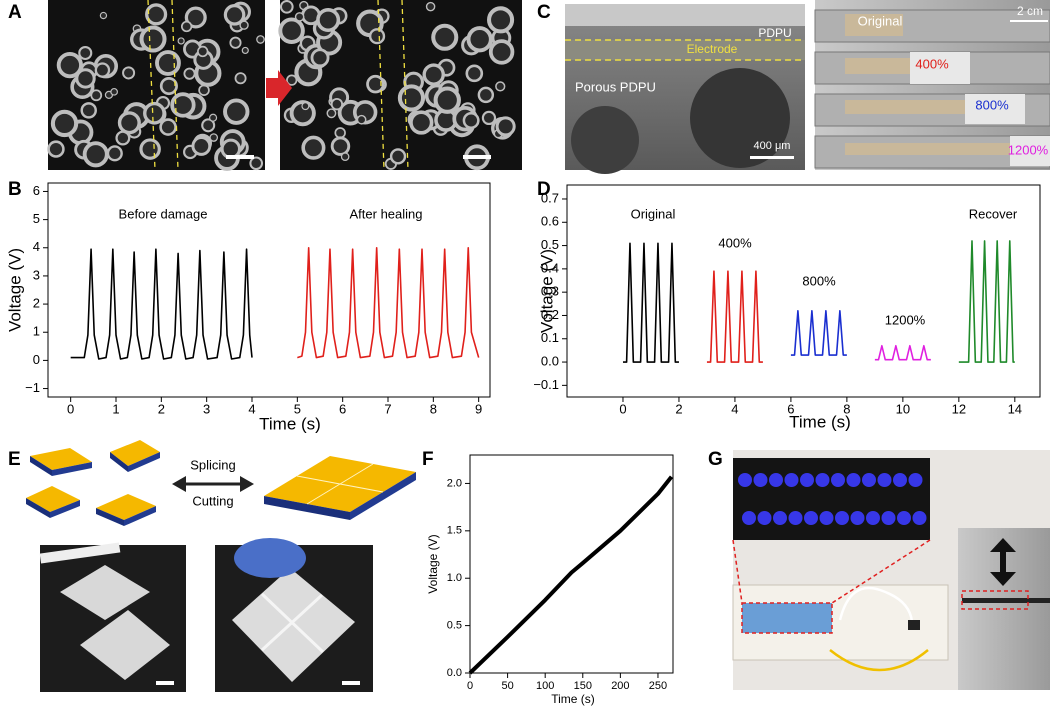 The width and height of the screenshot is (1050, 709). What do you see at coordinates (774, 33) in the screenshot?
I see `layer-label: PDPU` at bounding box center [774, 33].